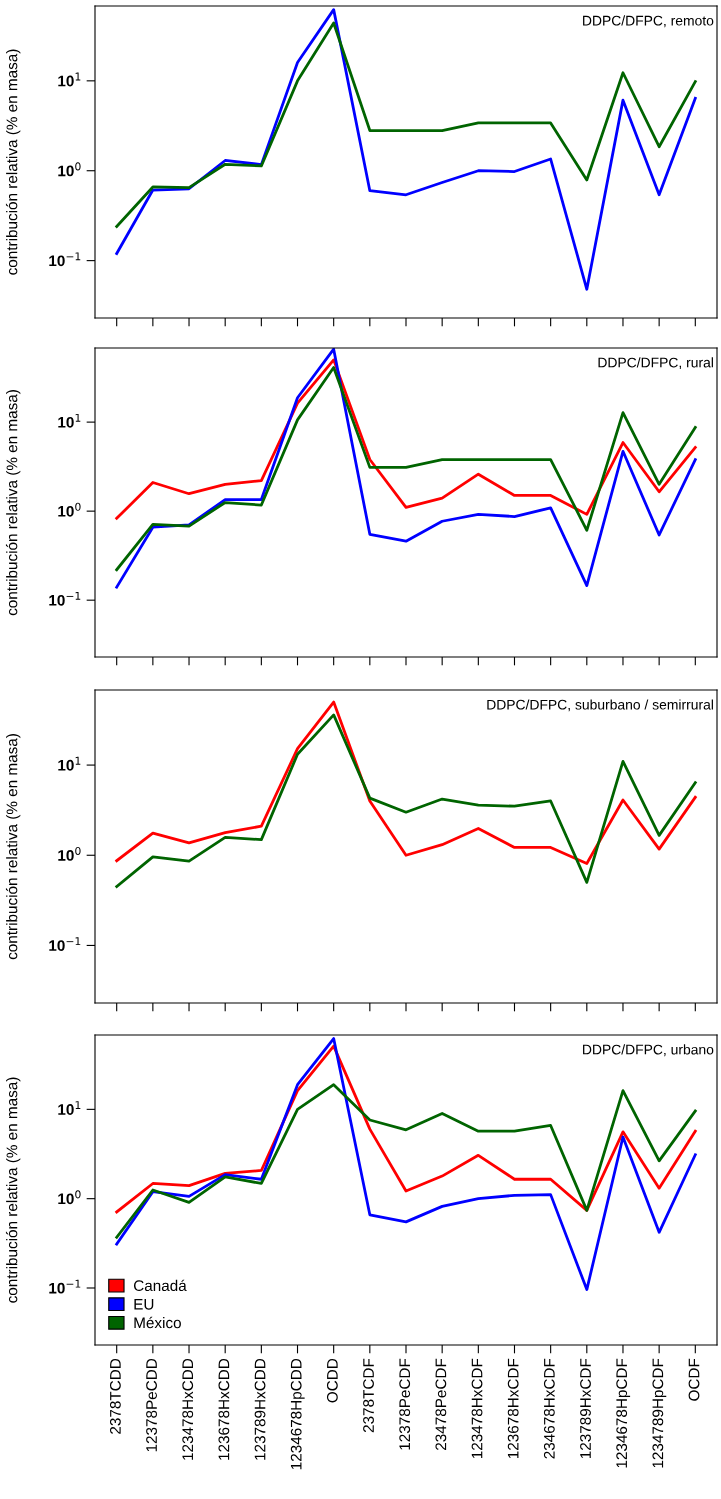 Image resolution: width=721 pixels, height=1499 pixels. What do you see at coordinates (694, 1379) in the screenshot?
I see `x-tick-label: OCDF` at bounding box center [694, 1379].